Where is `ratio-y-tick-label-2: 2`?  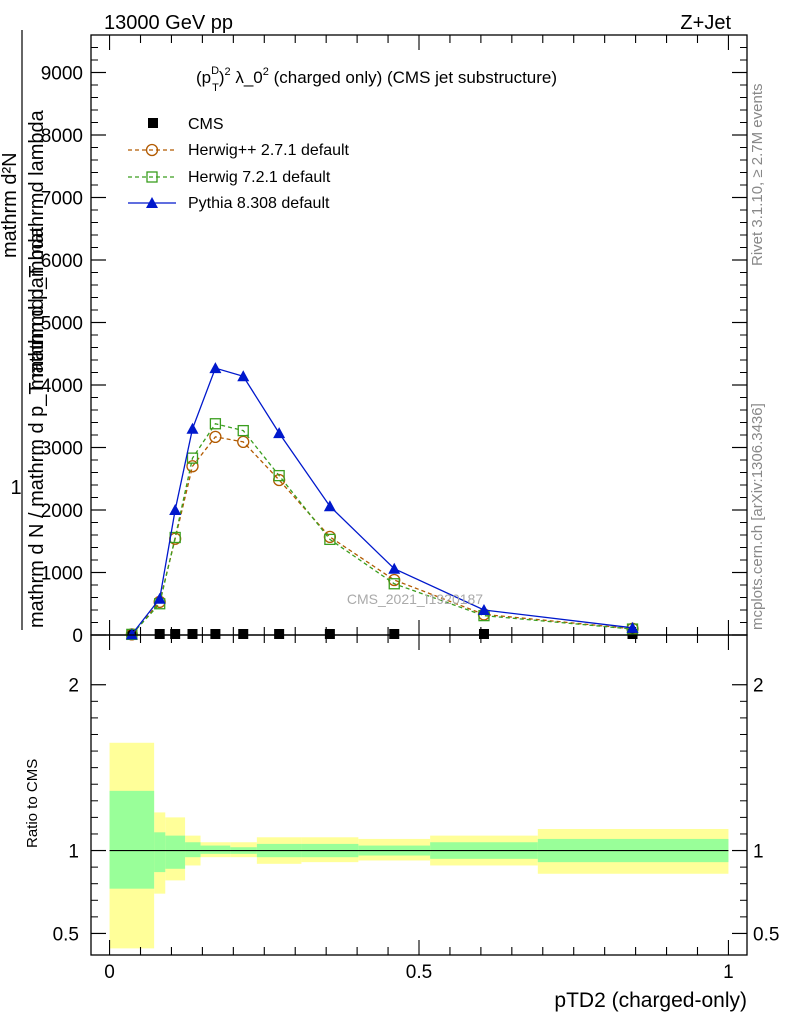 ratio-y-tick-label-2: 2 is located at coordinates (73, 686).